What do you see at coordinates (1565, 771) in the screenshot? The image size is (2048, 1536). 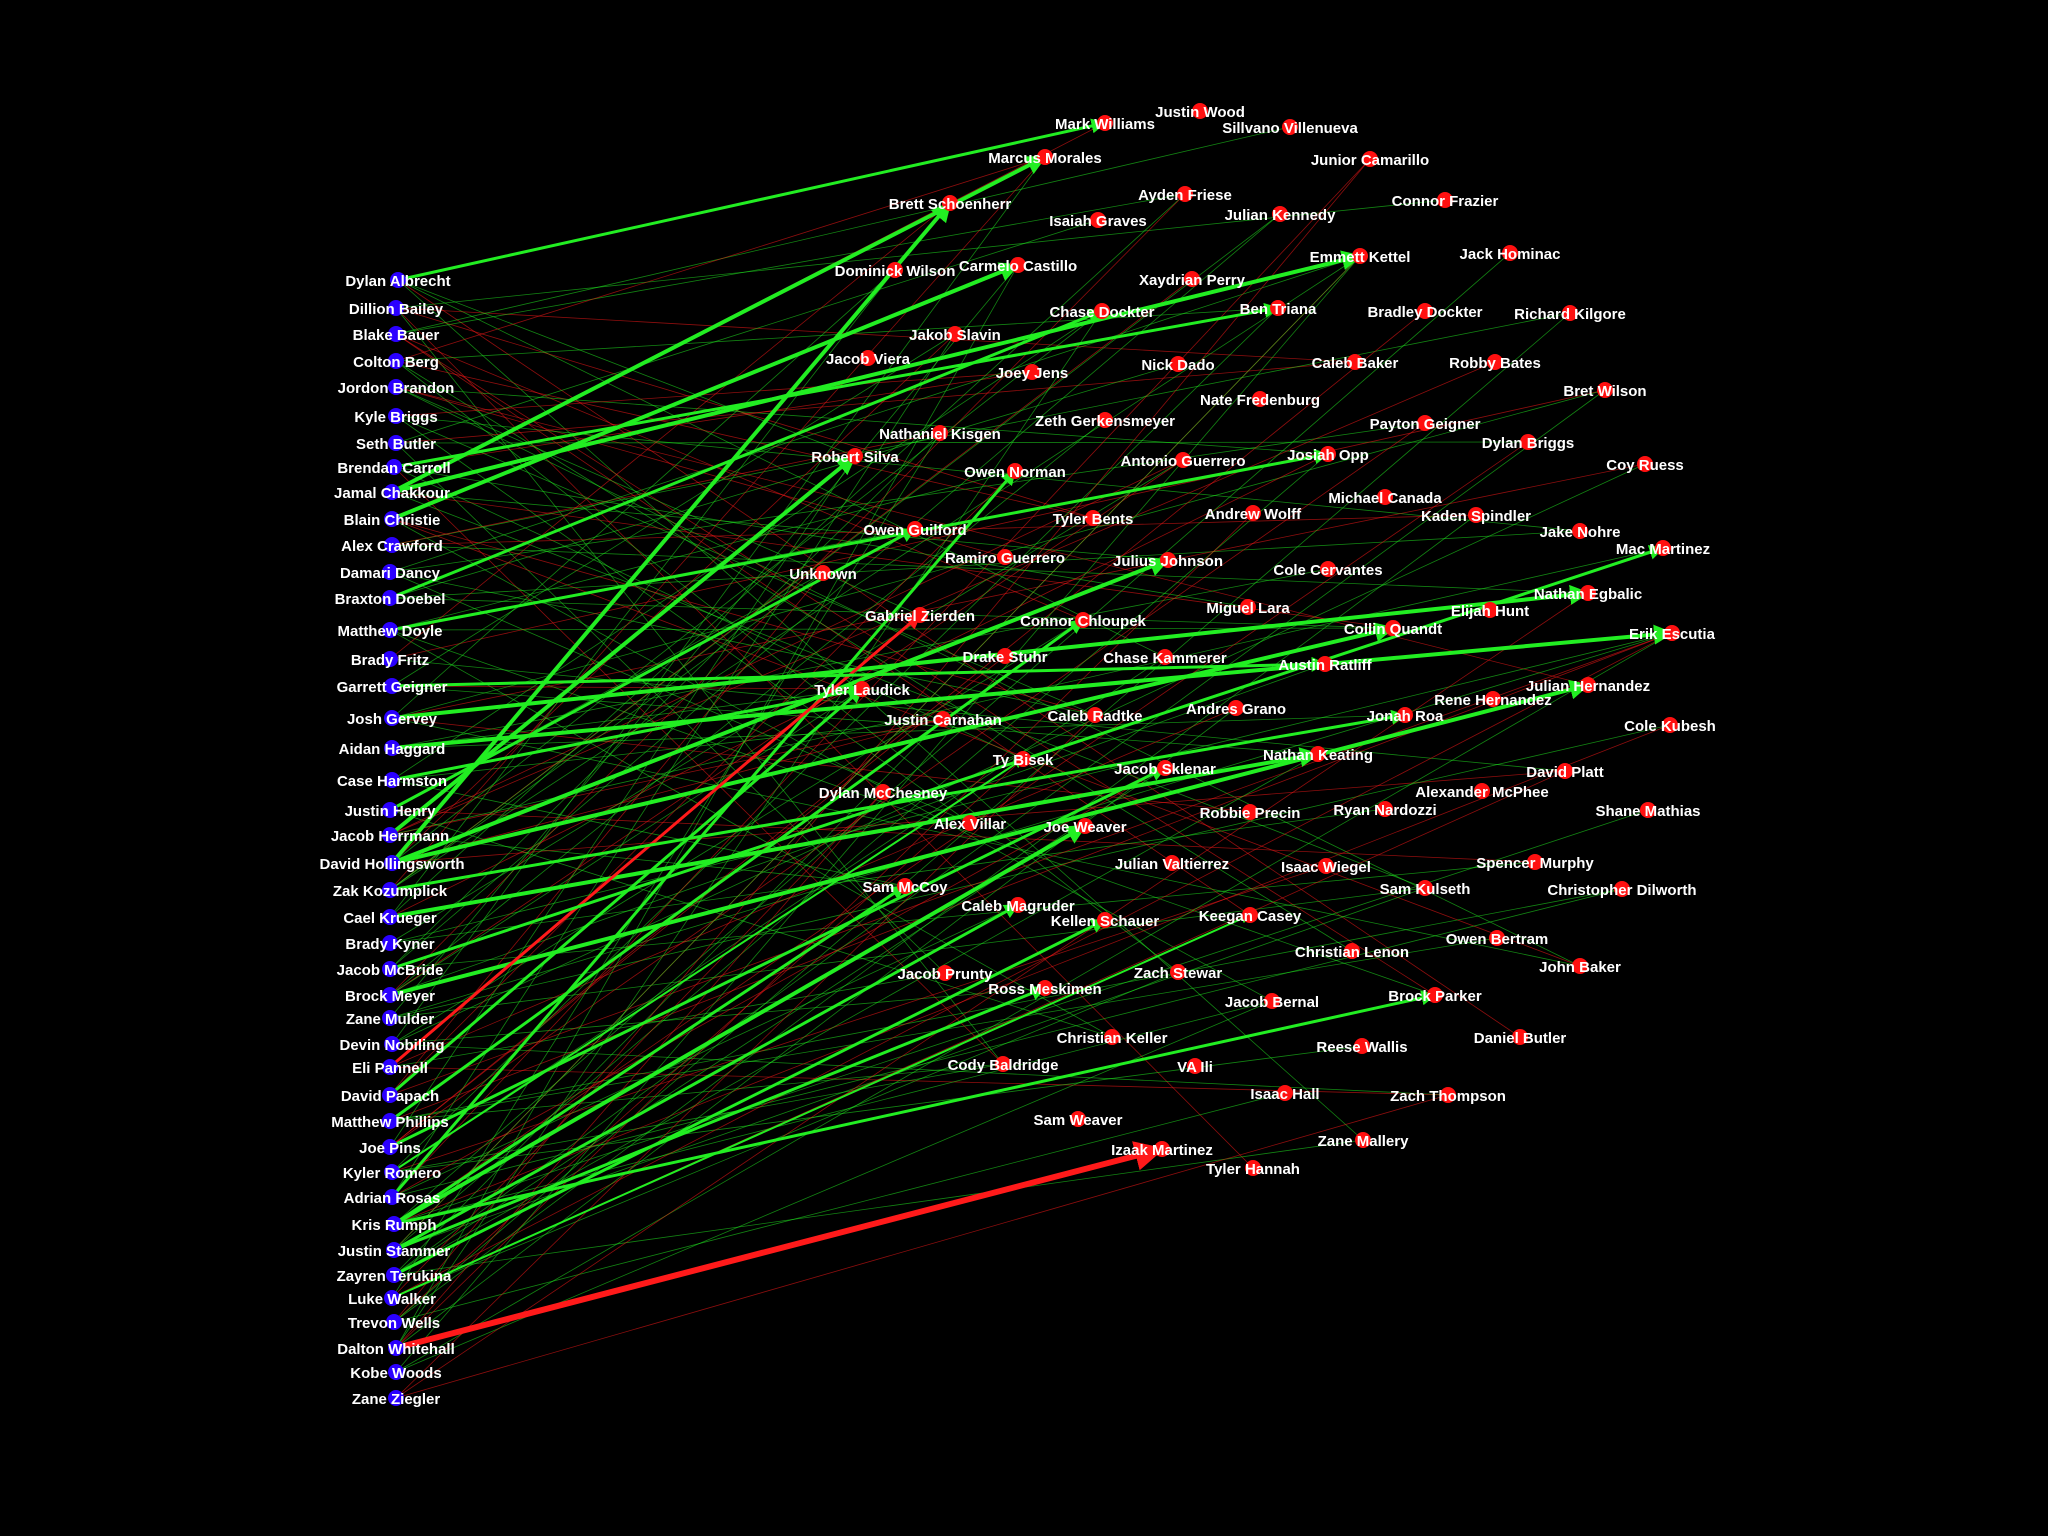 I see `right-node-david-platt` at bounding box center [1565, 771].